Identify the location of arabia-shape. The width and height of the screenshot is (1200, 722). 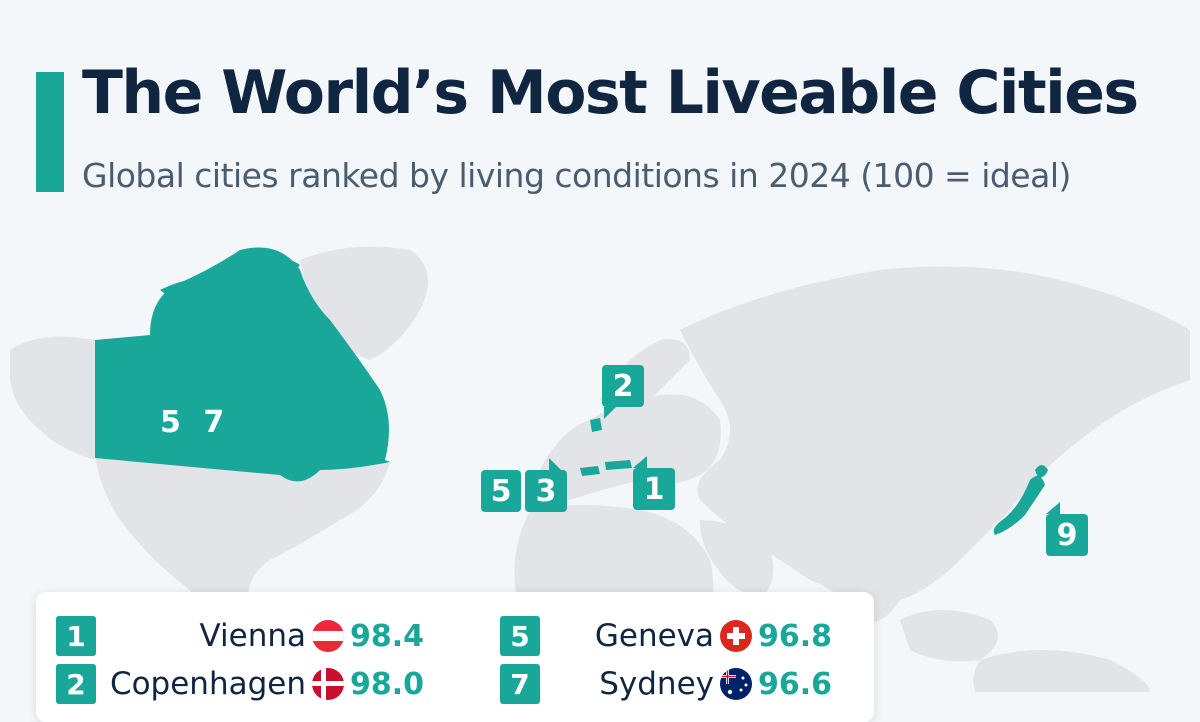
(737, 560).